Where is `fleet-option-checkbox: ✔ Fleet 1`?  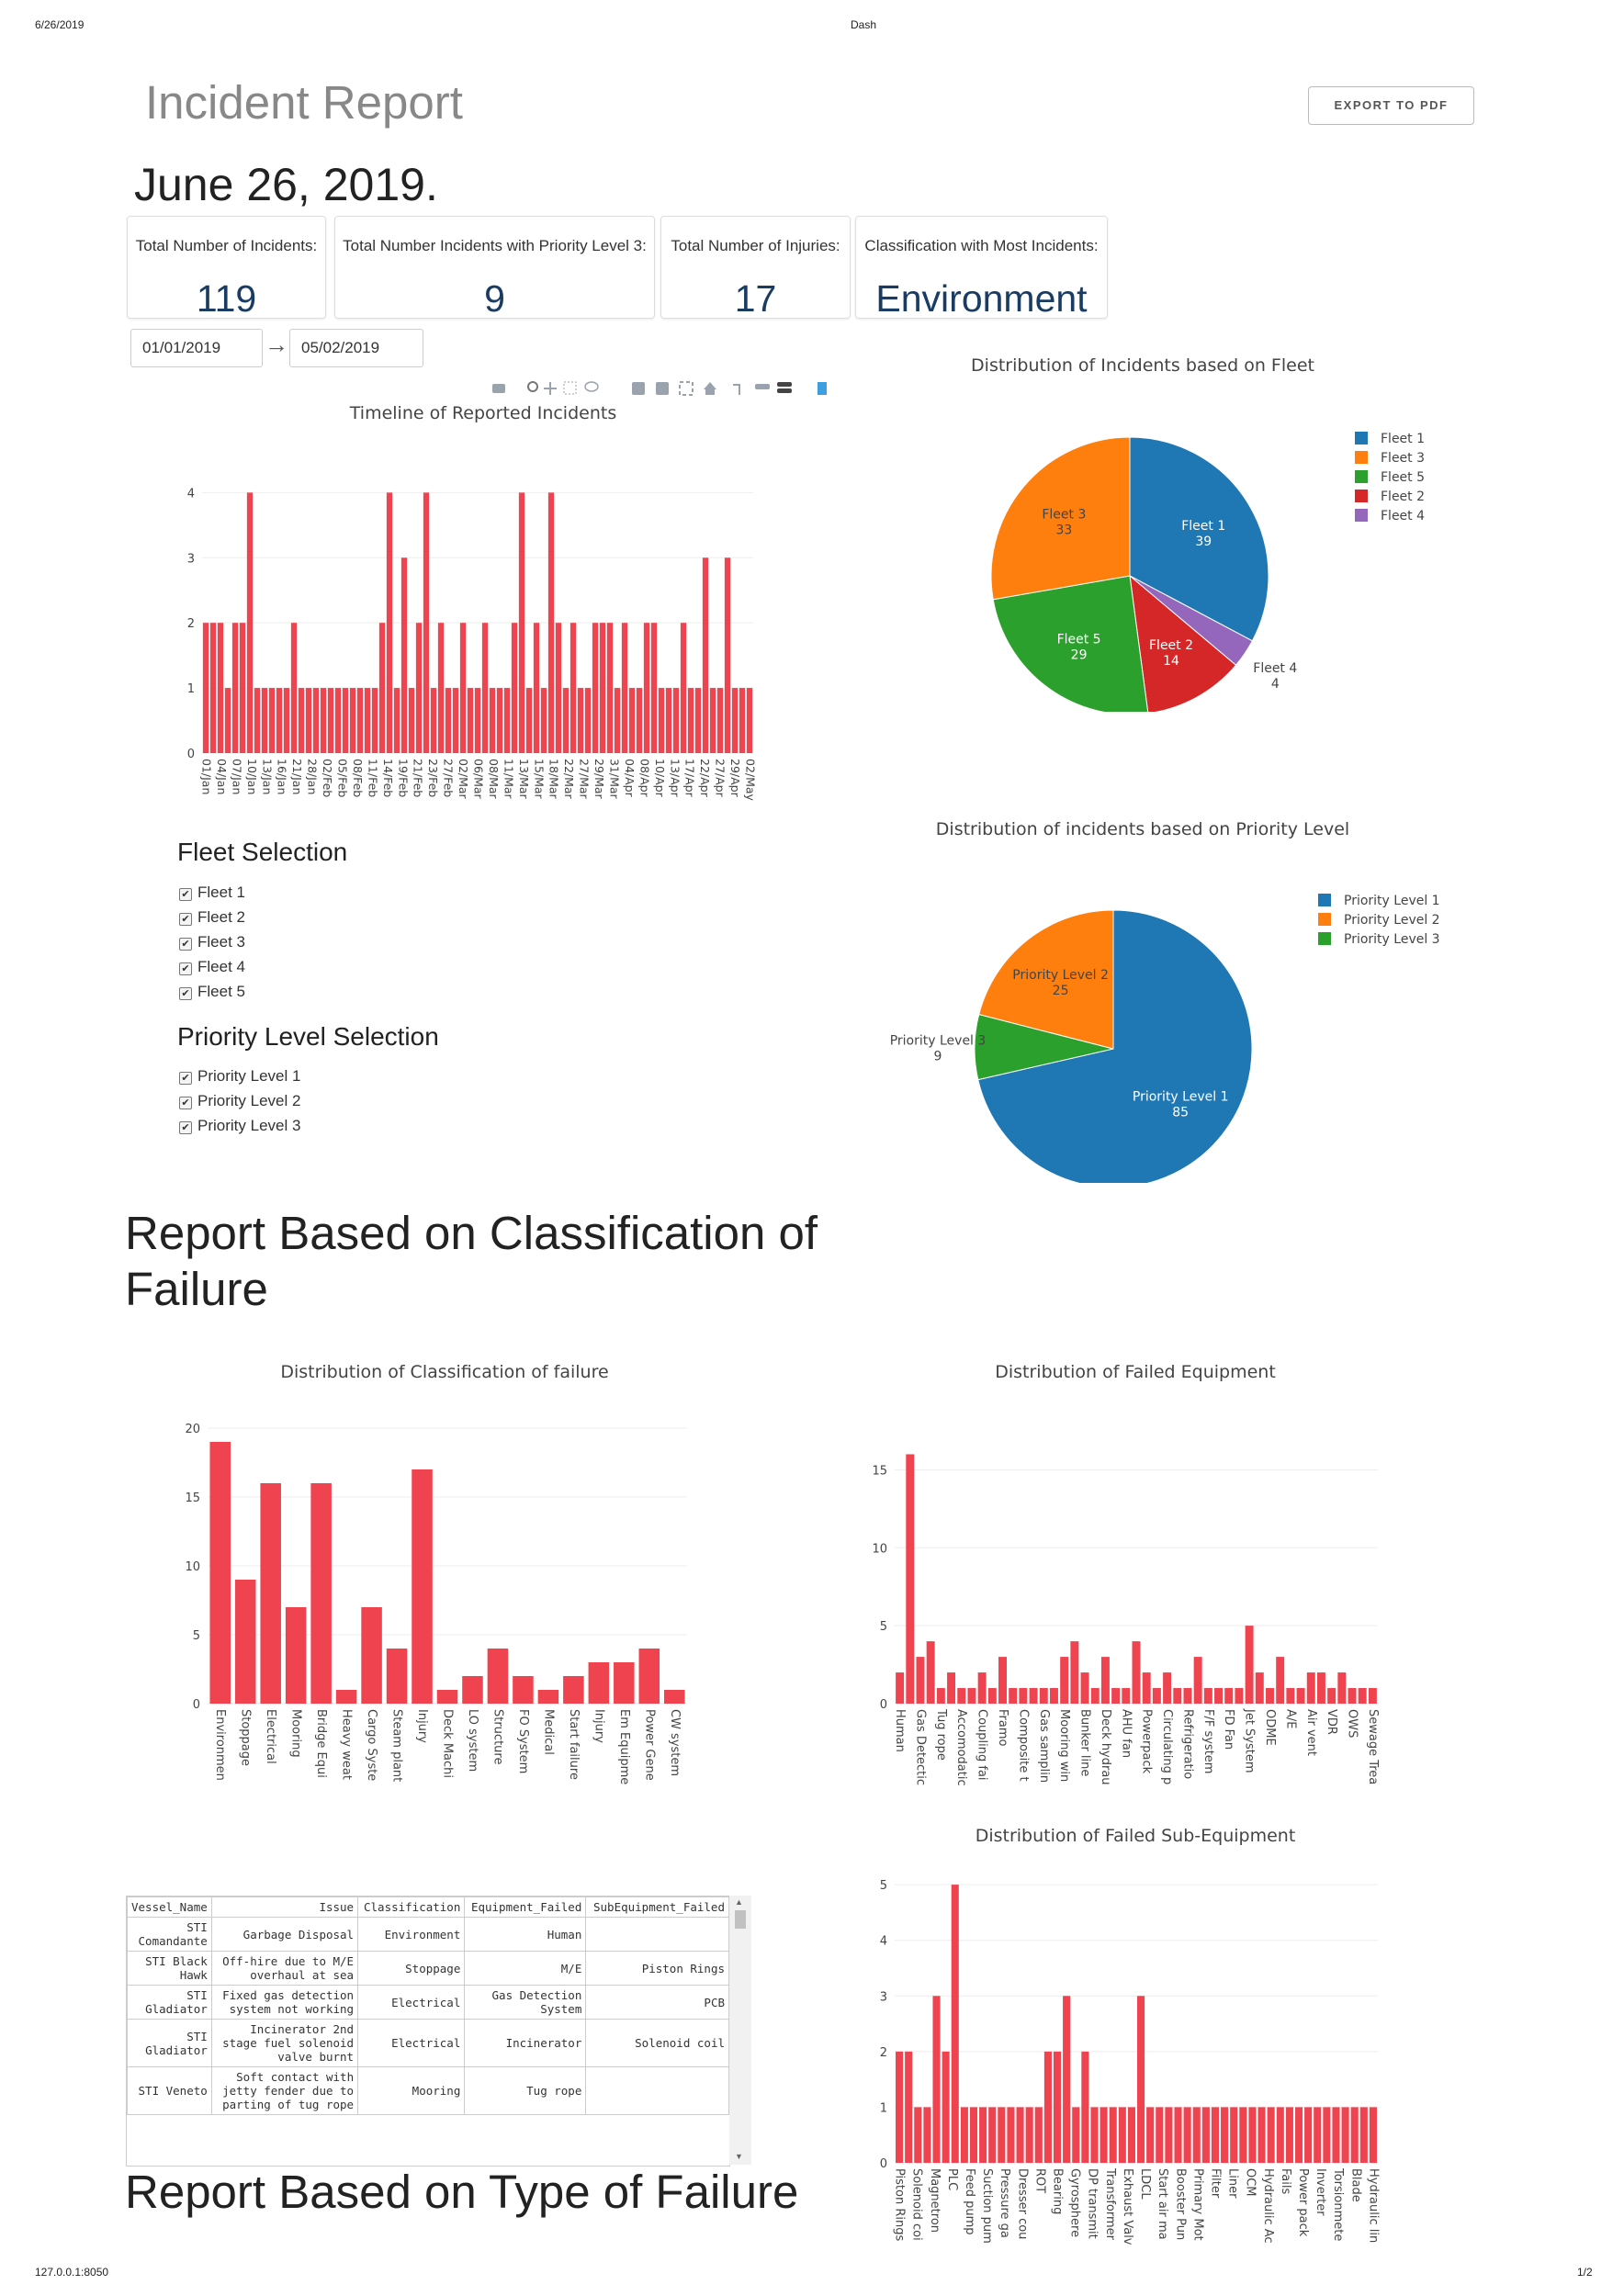
fleet-option-checkbox: ✔ Fleet 1 is located at coordinates (212, 893).